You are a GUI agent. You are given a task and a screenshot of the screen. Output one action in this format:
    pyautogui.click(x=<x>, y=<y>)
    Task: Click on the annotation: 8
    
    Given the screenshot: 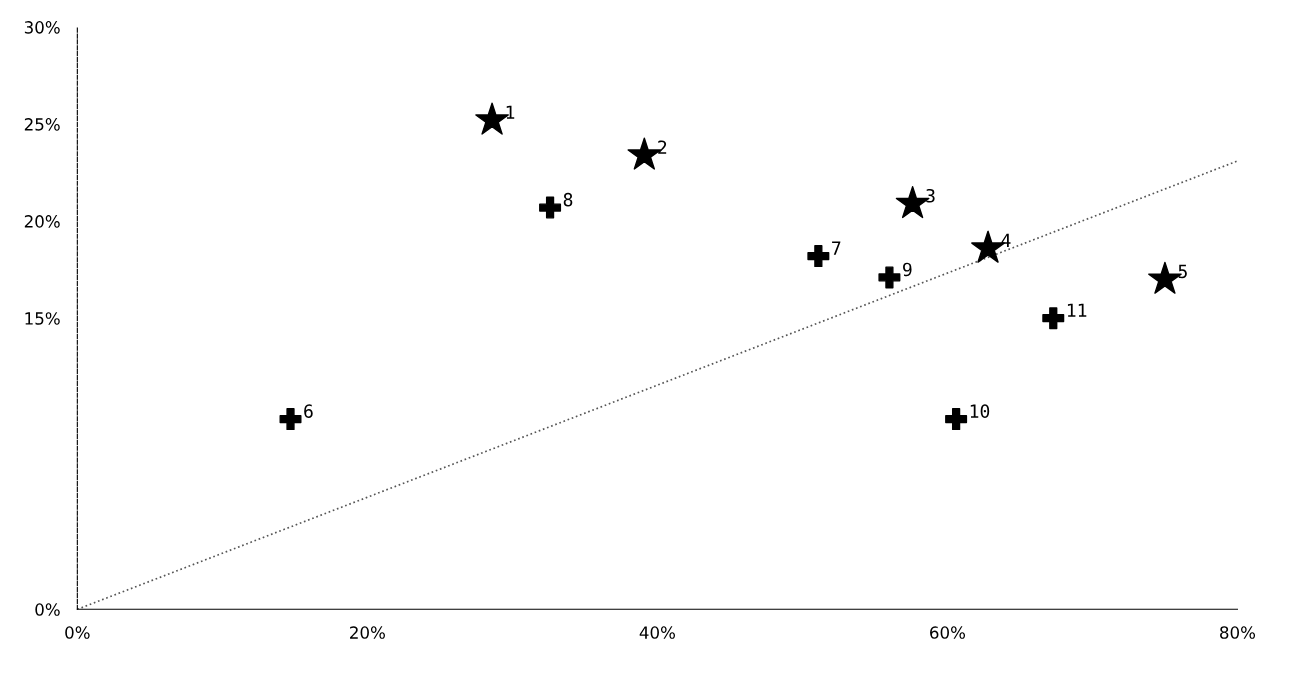 What is the action you would take?
    pyautogui.click(x=568, y=199)
    